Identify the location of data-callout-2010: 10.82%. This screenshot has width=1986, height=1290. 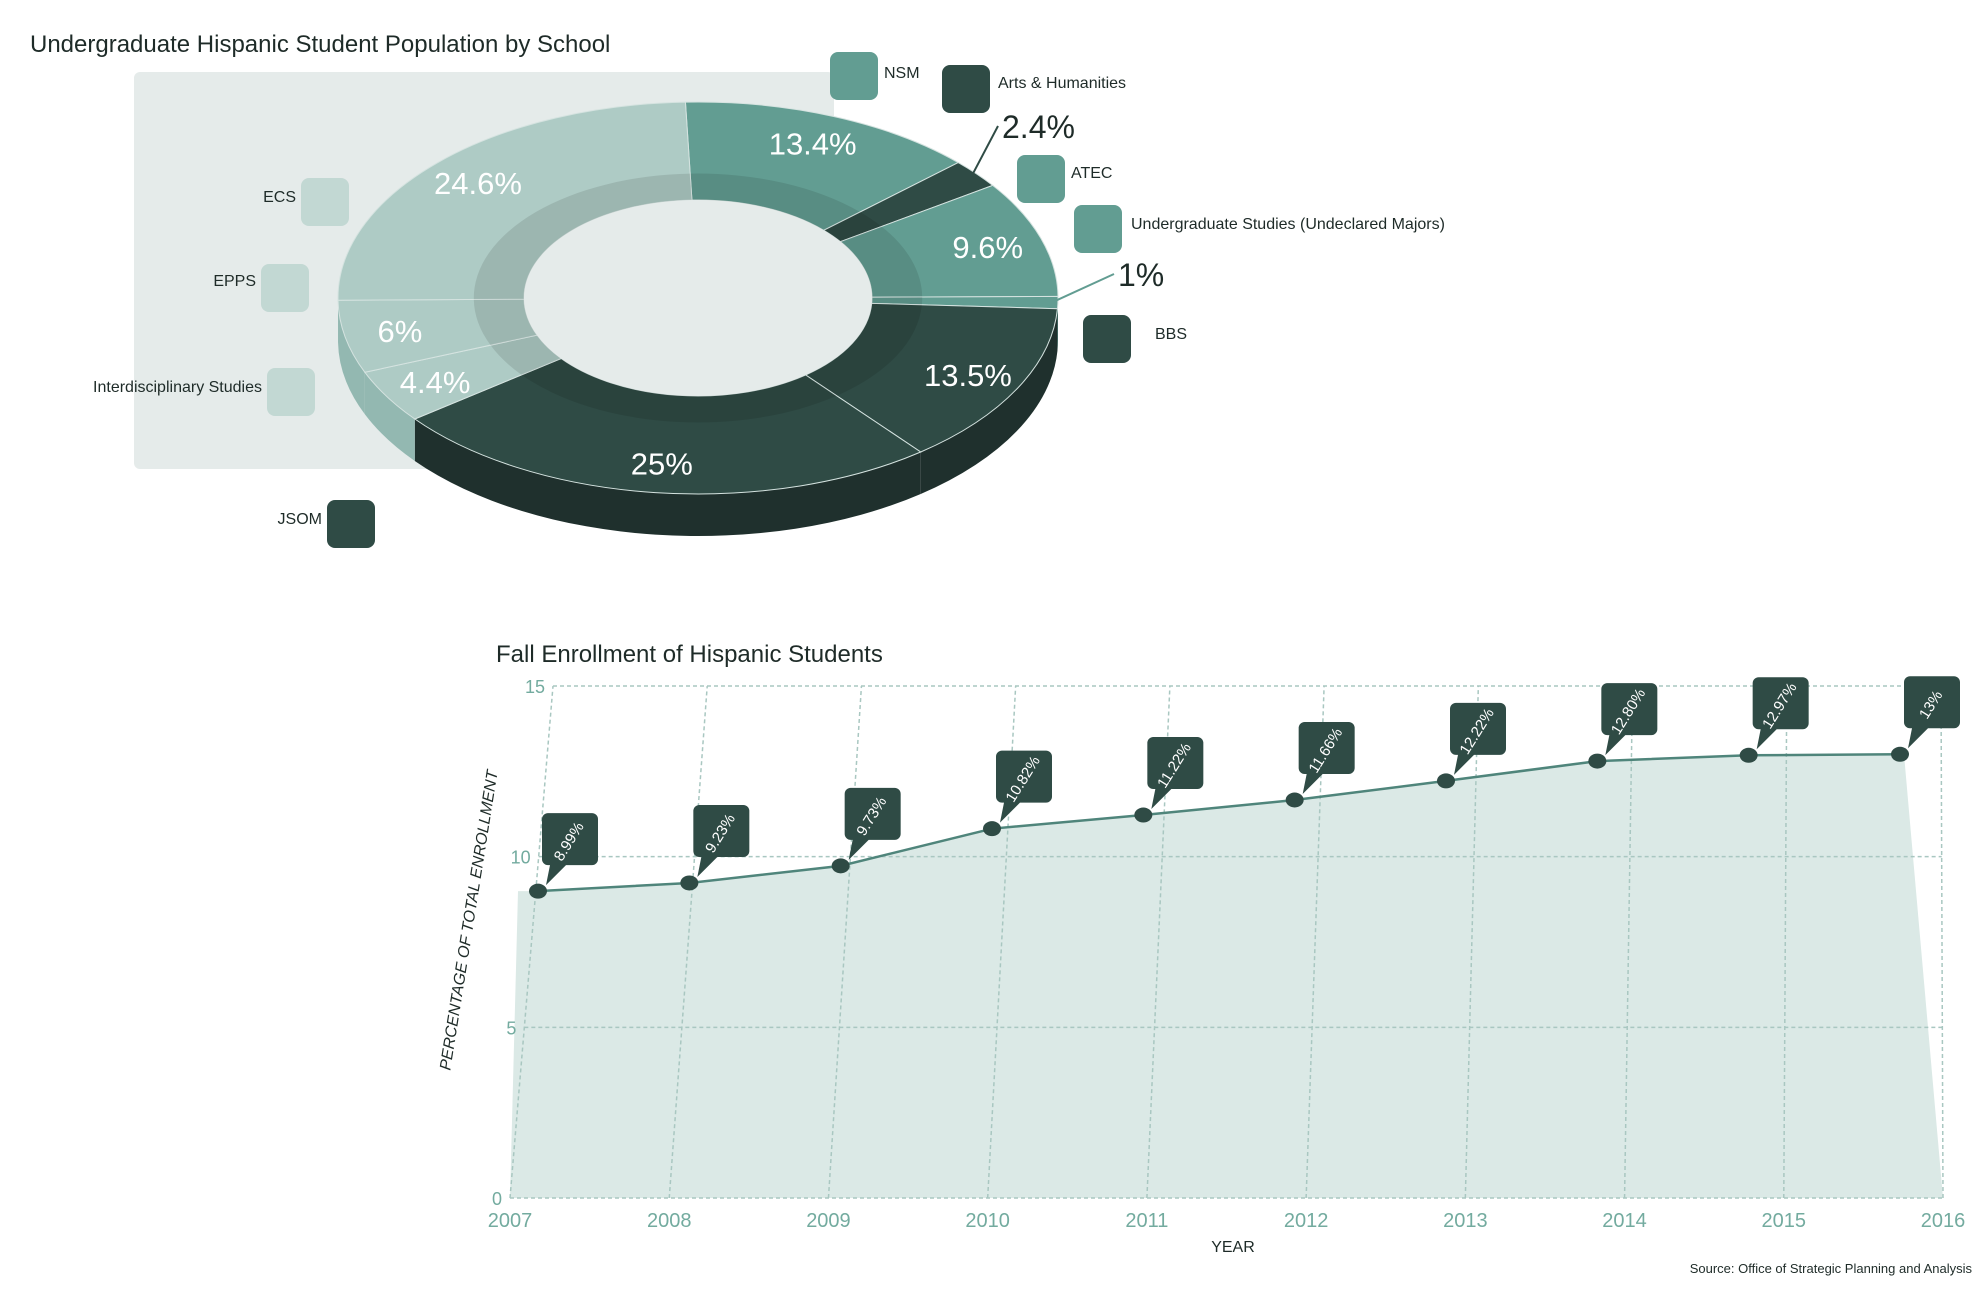
(1024, 786).